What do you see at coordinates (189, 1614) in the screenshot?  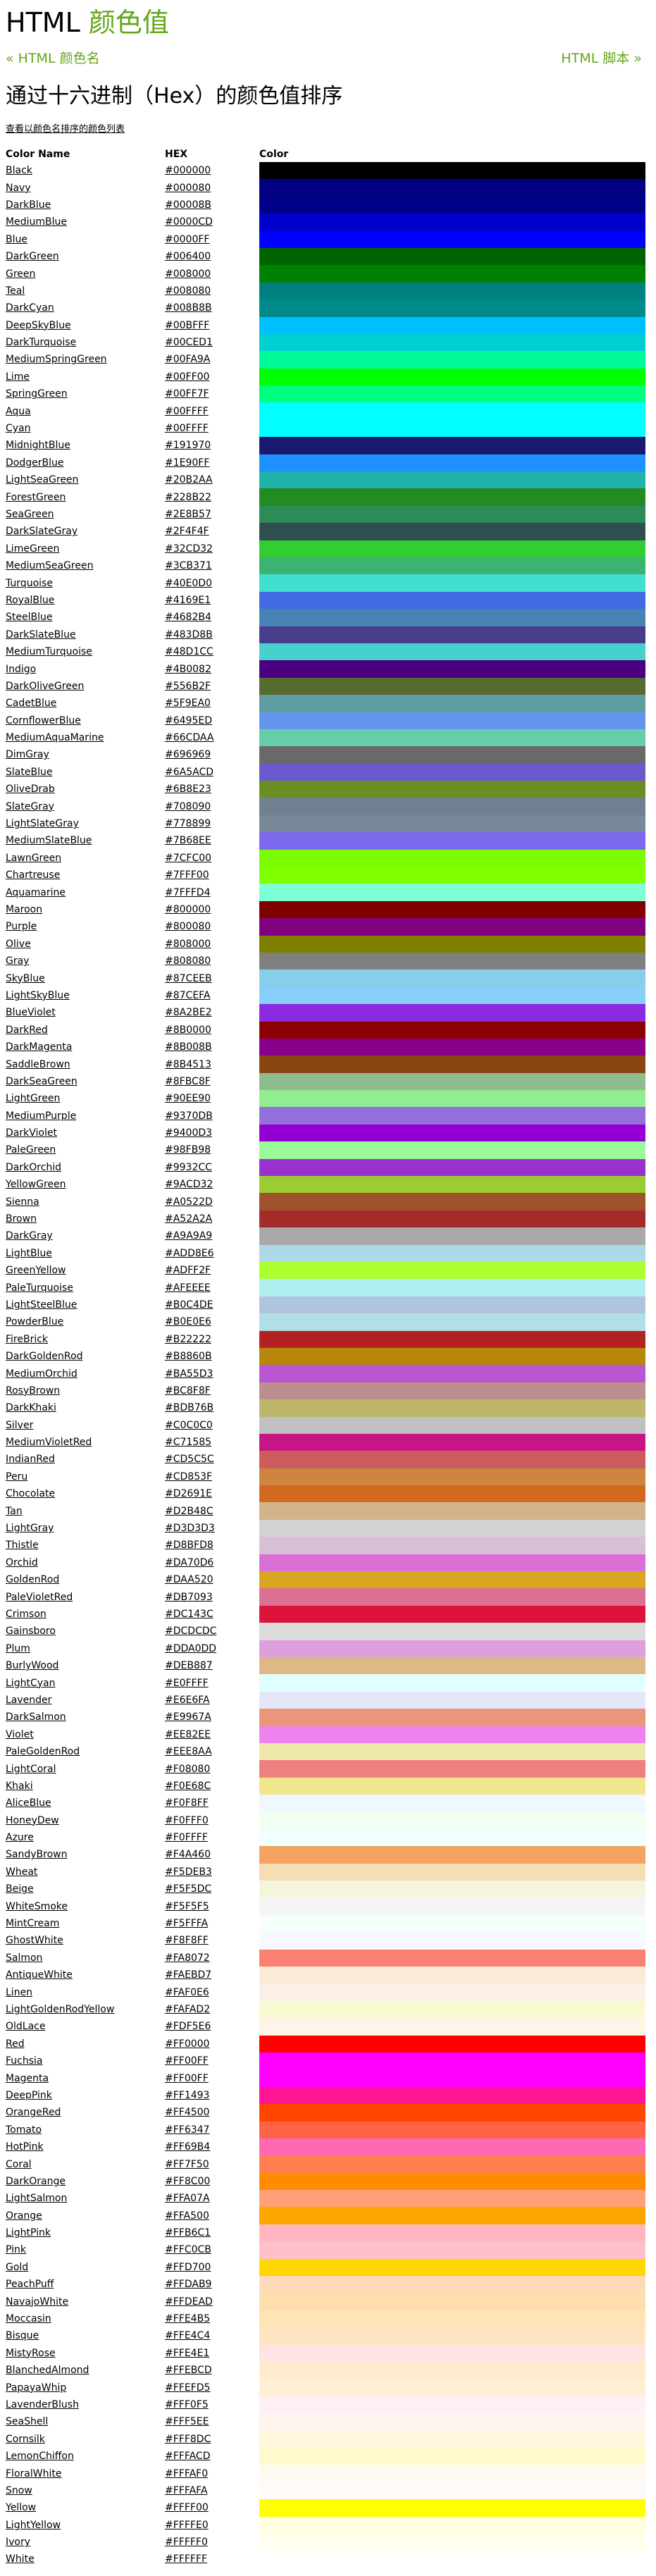 I see `hex-value-link: #DC143C` at bounding box center [189, 1614].